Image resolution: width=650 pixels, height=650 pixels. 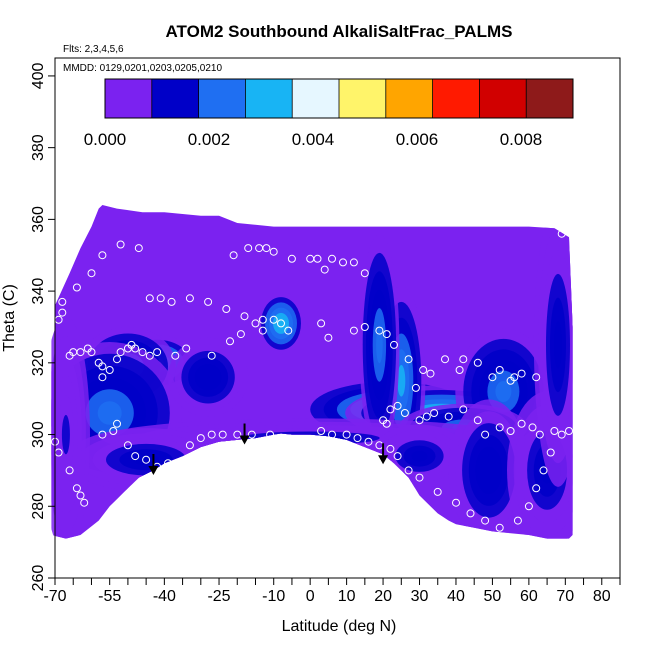 I want to click on y-tick-label: 380, so click(x=38, y=147).